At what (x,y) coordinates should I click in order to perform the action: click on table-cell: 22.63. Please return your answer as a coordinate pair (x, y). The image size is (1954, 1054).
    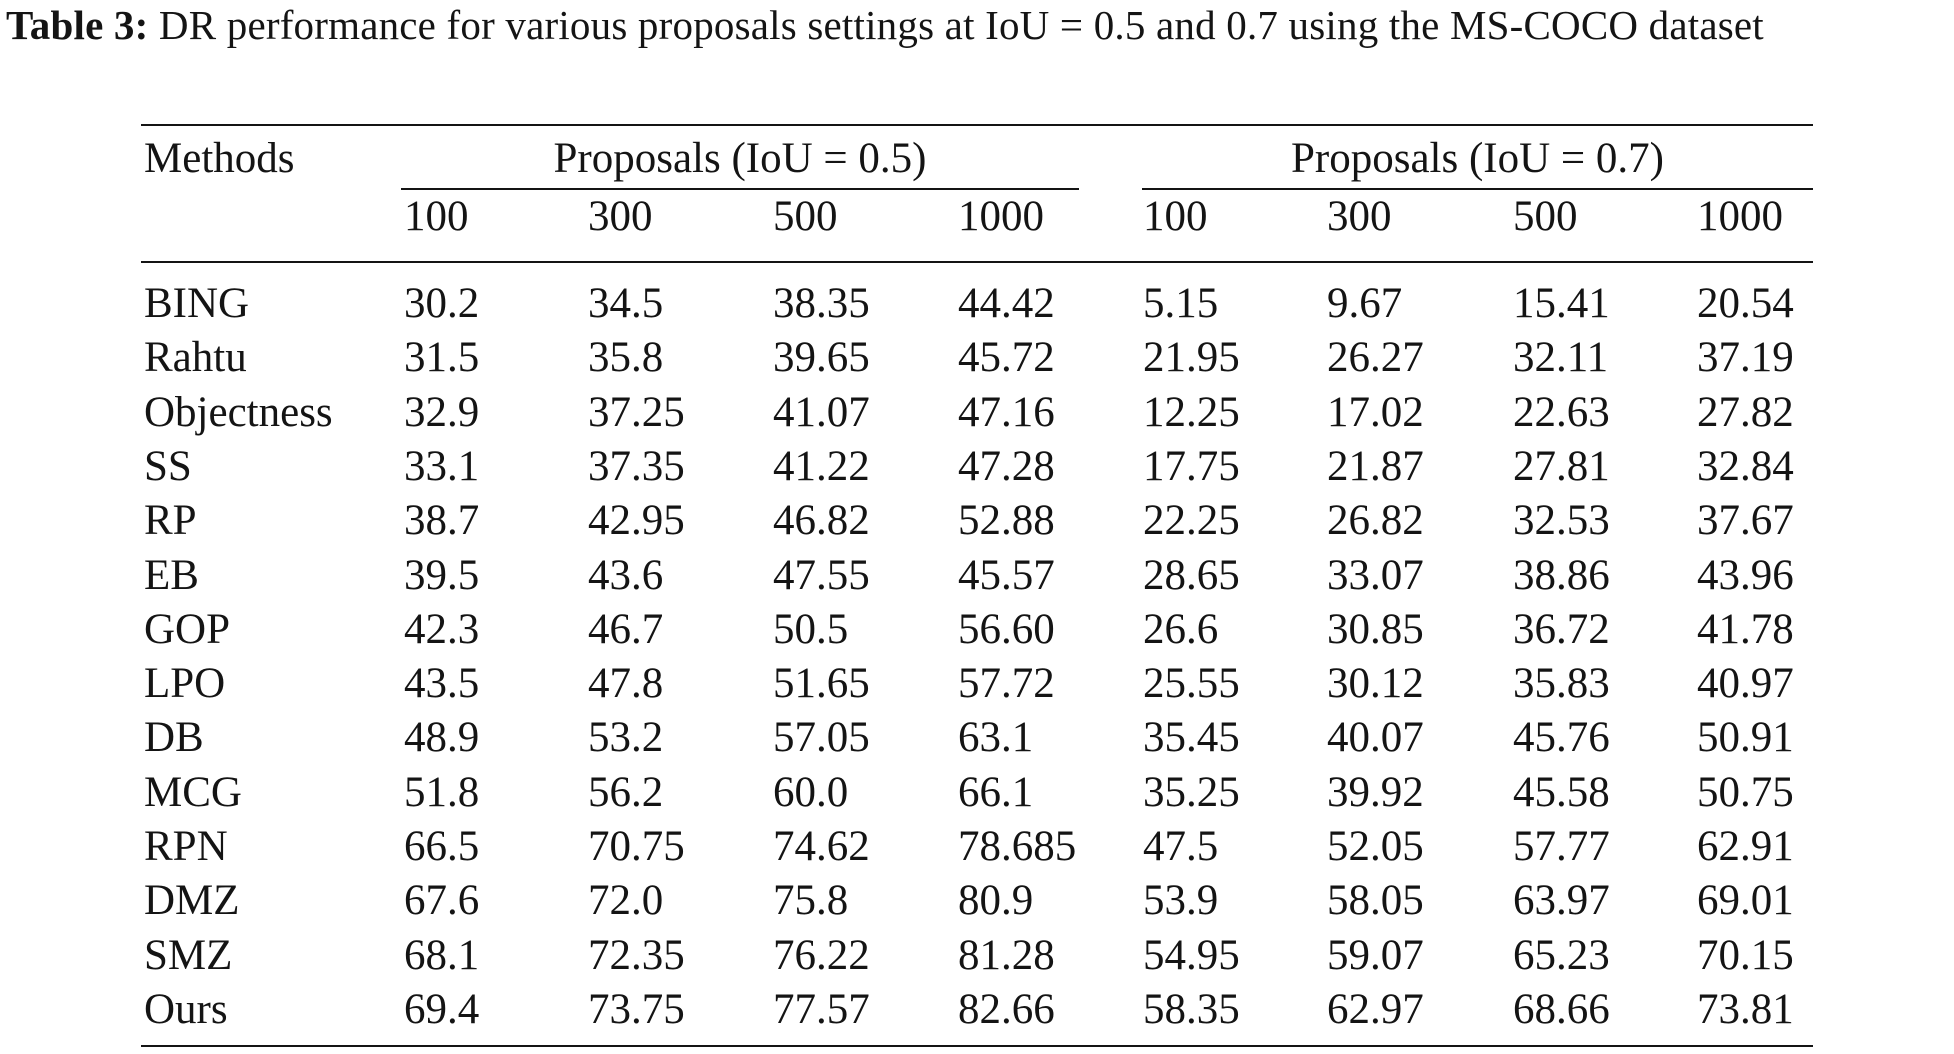
    Looking at the image, I should click on (1561, 412).